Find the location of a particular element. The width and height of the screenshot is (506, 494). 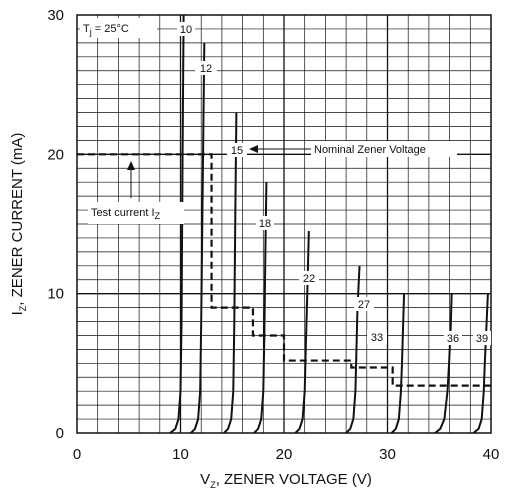

temp-subscript: j is located at coordinates (90, 32).